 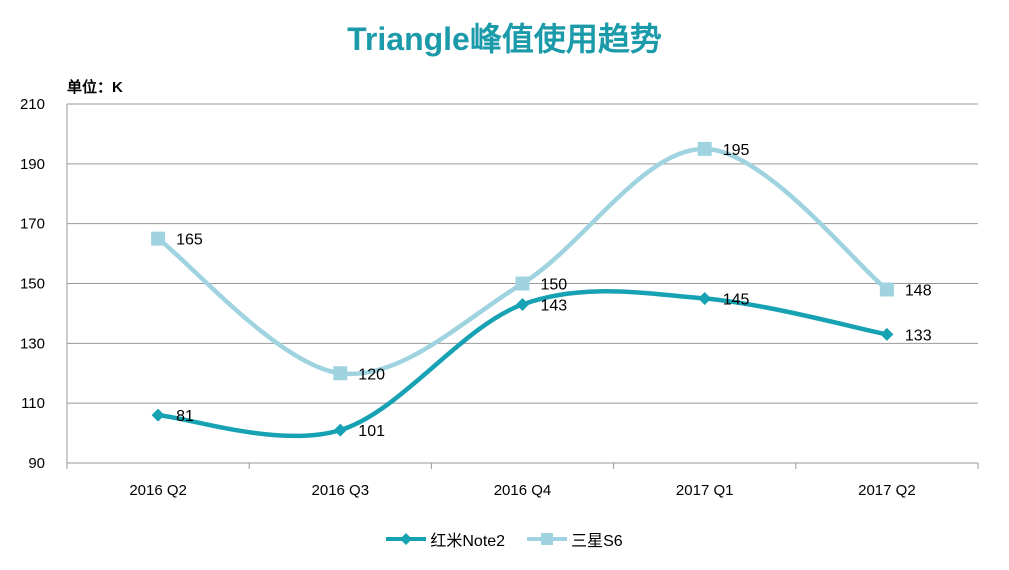 I want to click on diamond-line-icon, so click(x=406, y=539).